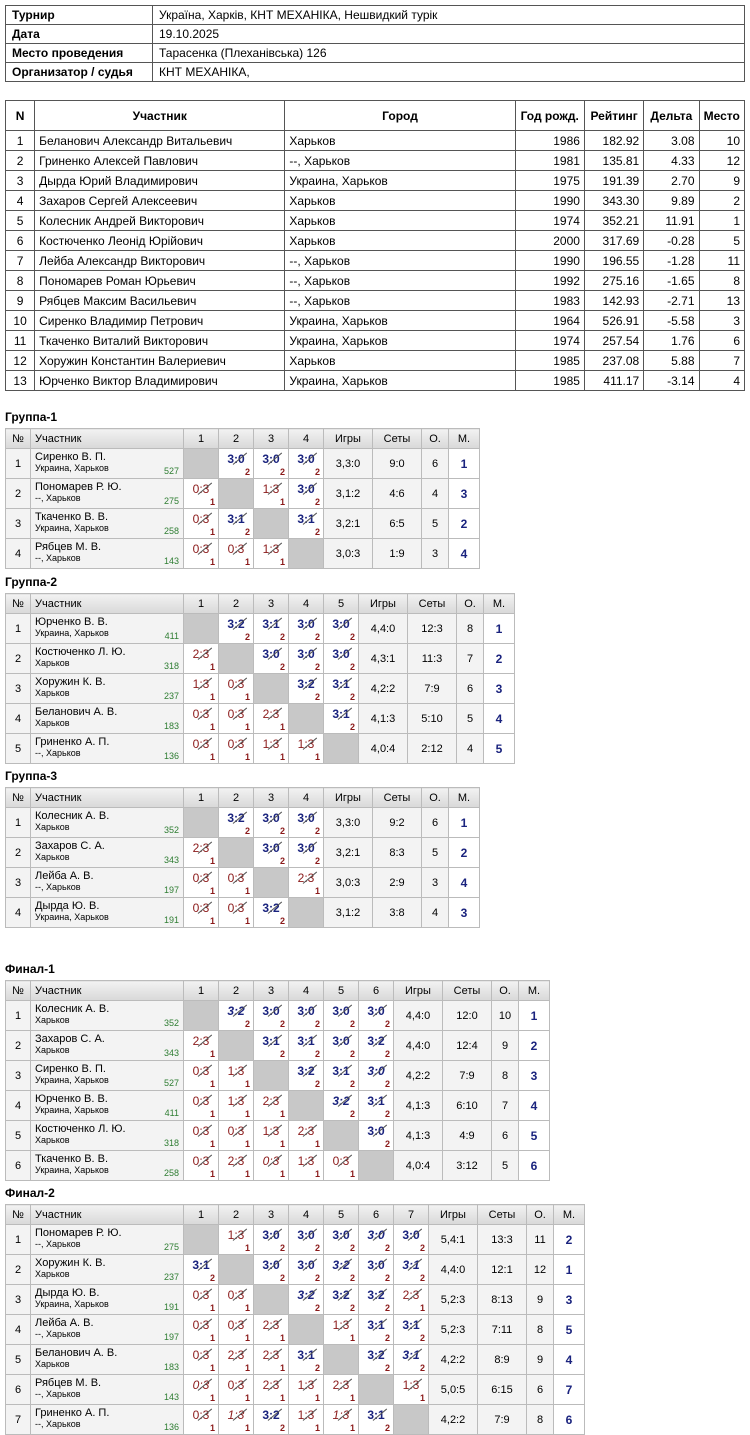 The height and width of the screenshot is (1435, 750). I want to click on match-result: 3:0 2, so click(341, 628).